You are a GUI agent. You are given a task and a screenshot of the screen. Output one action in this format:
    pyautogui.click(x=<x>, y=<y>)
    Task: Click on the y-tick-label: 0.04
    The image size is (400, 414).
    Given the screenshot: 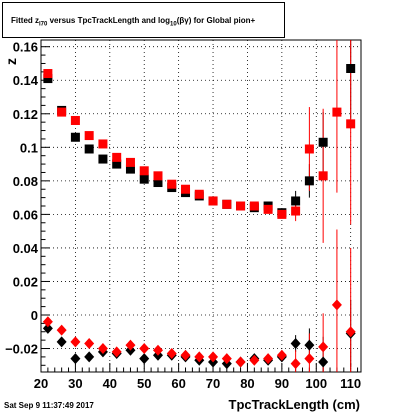 What is the action you would take?
    pyautogui.click(x=26, y=248)
    